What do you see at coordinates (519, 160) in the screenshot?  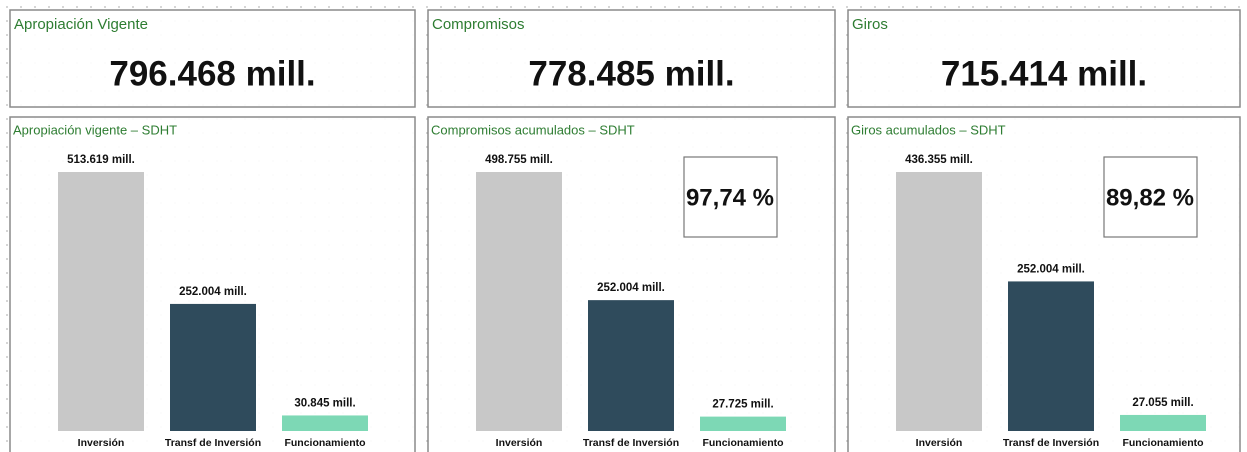 I see `value-label: 498.755 mill.` at bounding box center [519, 160].